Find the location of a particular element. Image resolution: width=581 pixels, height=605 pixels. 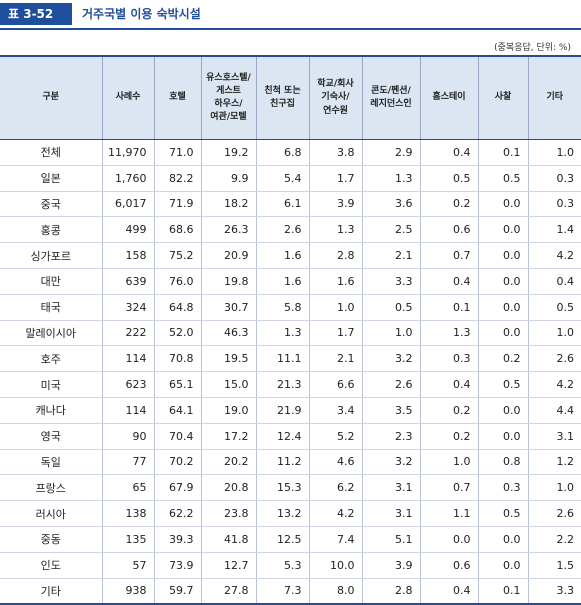

table-cell: 499 is located at coordinates (127, 230).